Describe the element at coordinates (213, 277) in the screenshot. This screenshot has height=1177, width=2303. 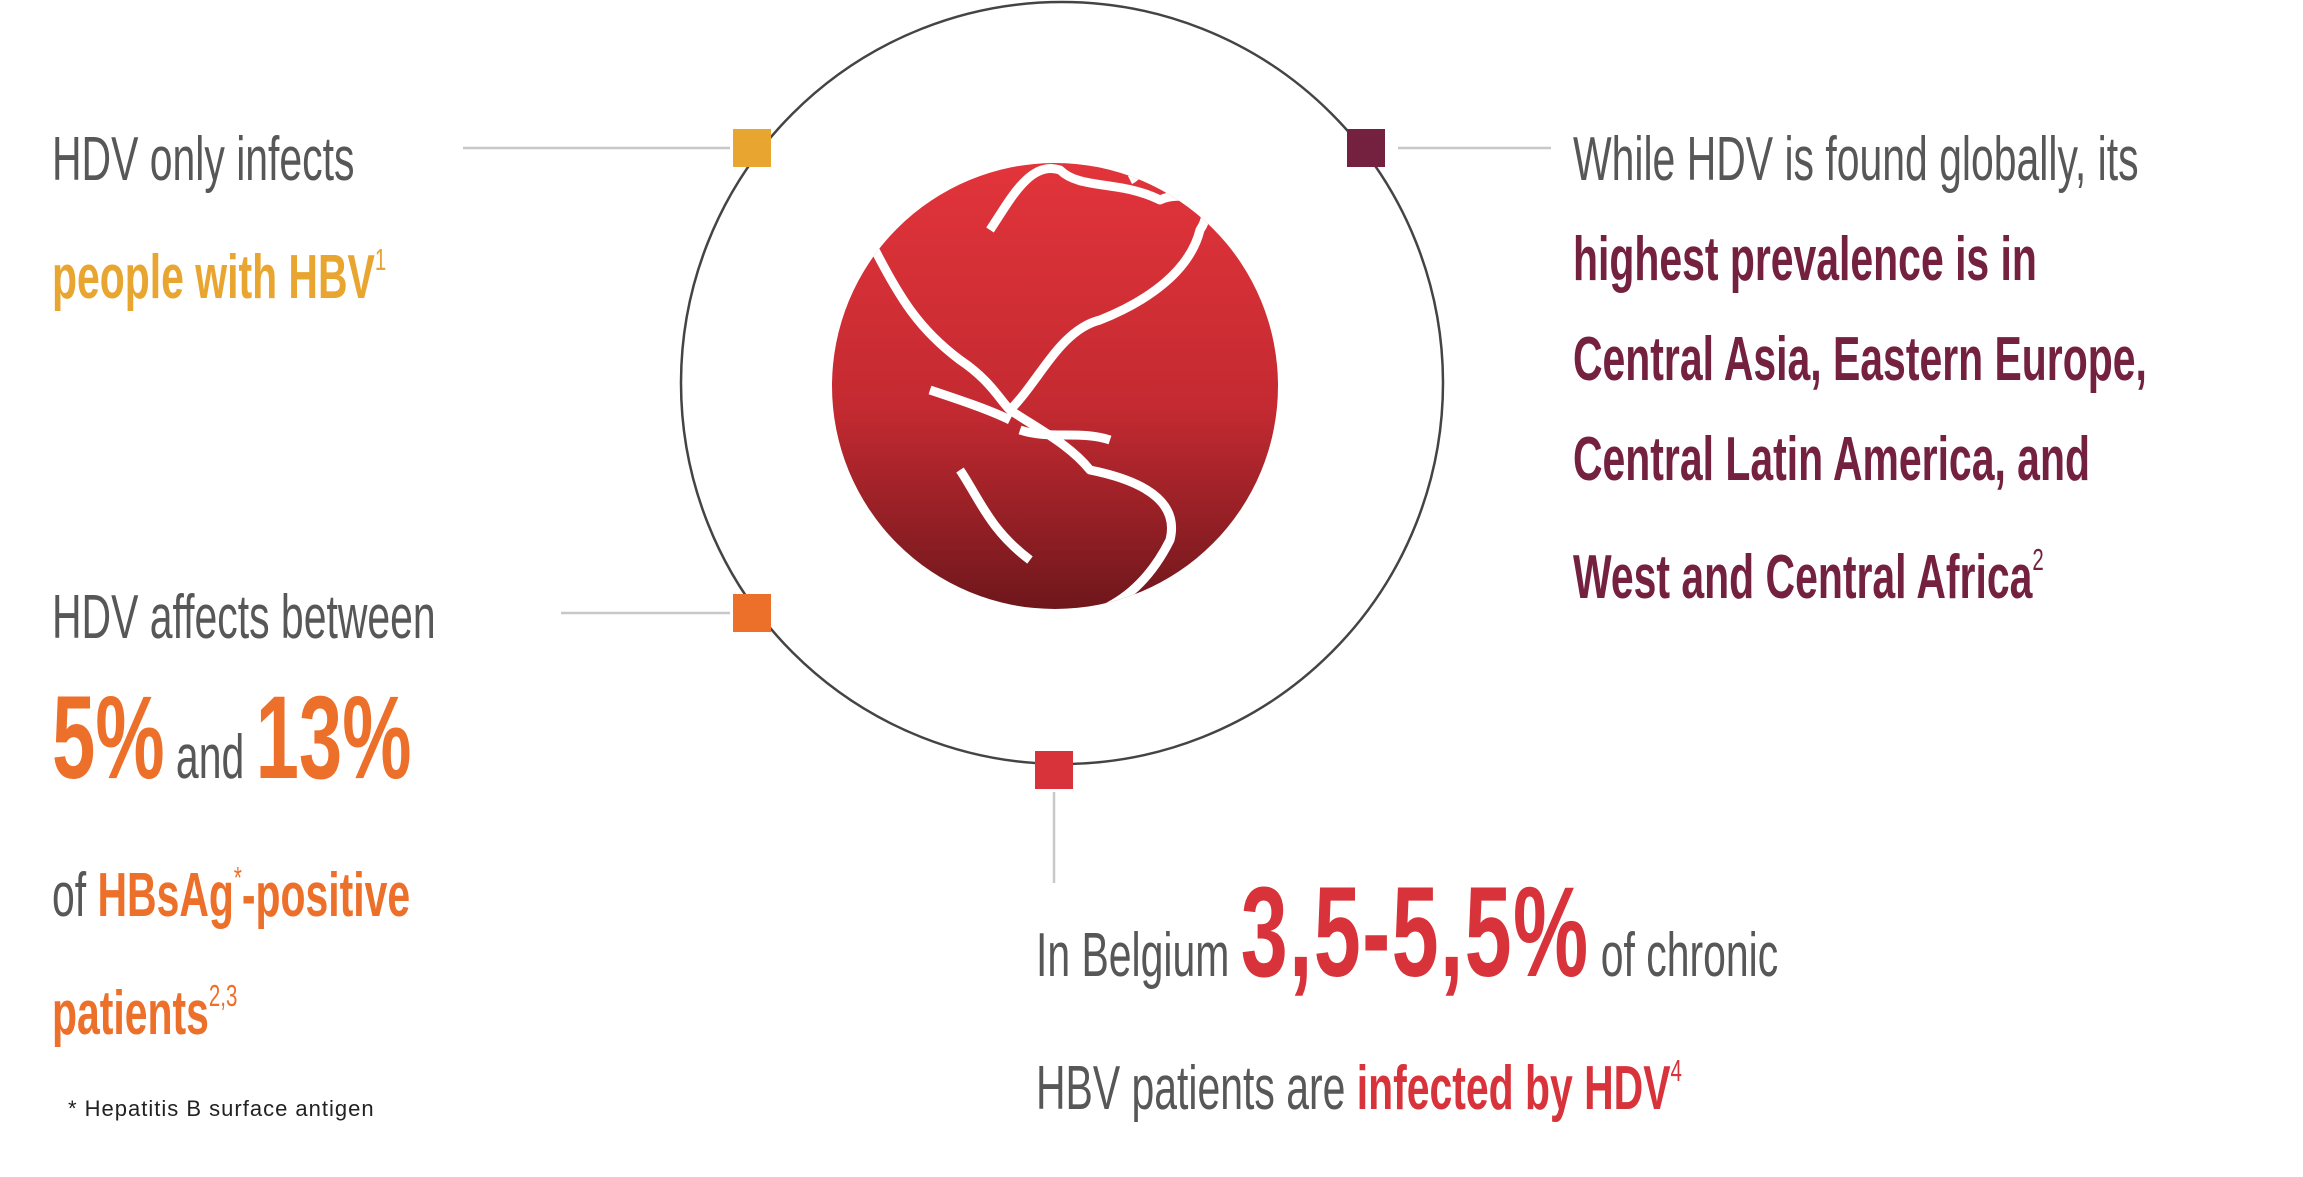
I see `highlight-text: people with HBV` at that location.